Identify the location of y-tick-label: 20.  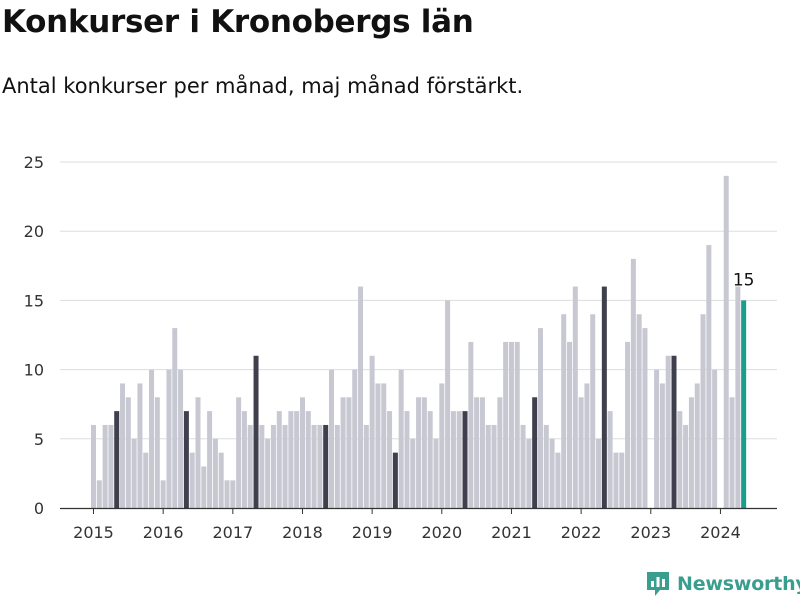
(34, 231).